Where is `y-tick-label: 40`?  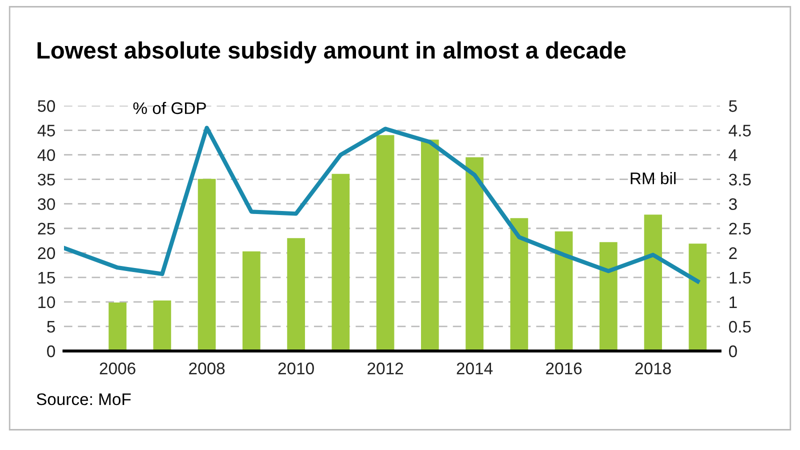 y-tick-label: 40 is located at coordinates (47, 155).